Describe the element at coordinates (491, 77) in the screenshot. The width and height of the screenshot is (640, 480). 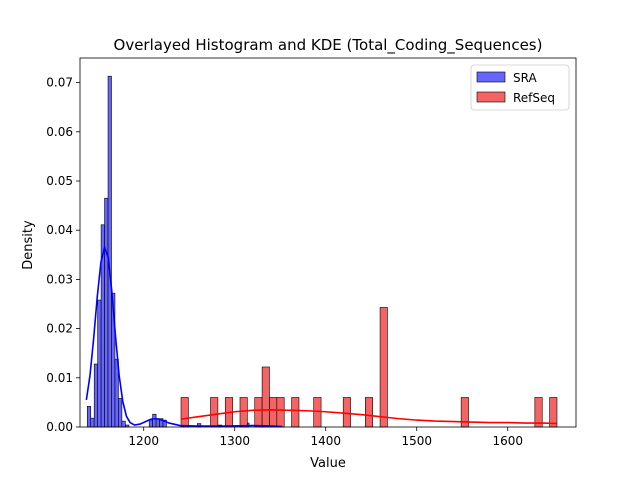
I see `legend-swatch-sra` at that location.